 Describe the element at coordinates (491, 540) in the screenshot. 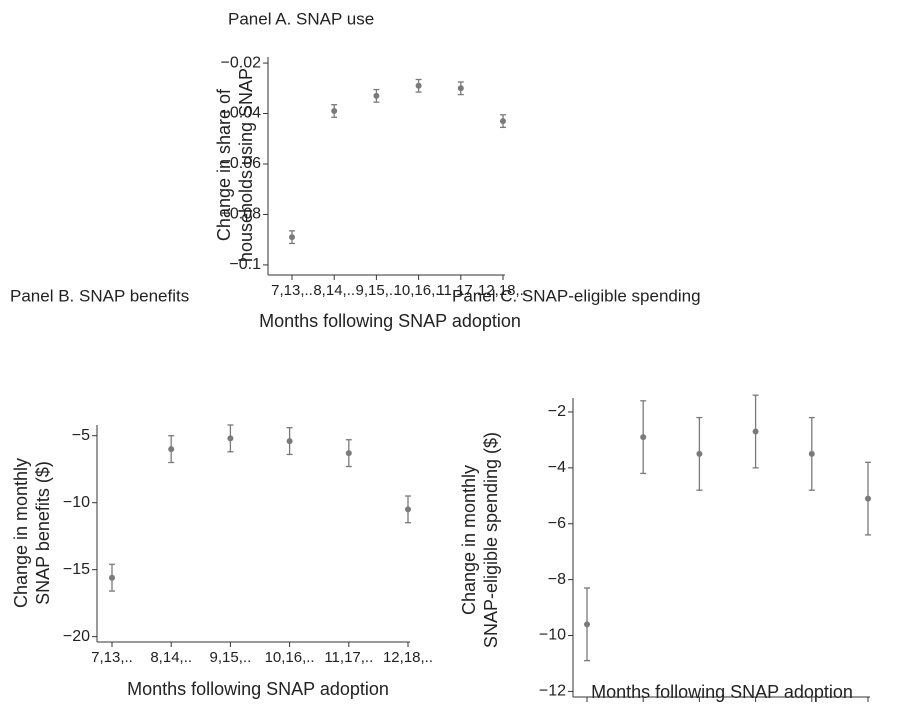

I see `y-axis-label: SNAP-eligible spending ($)` at that location.